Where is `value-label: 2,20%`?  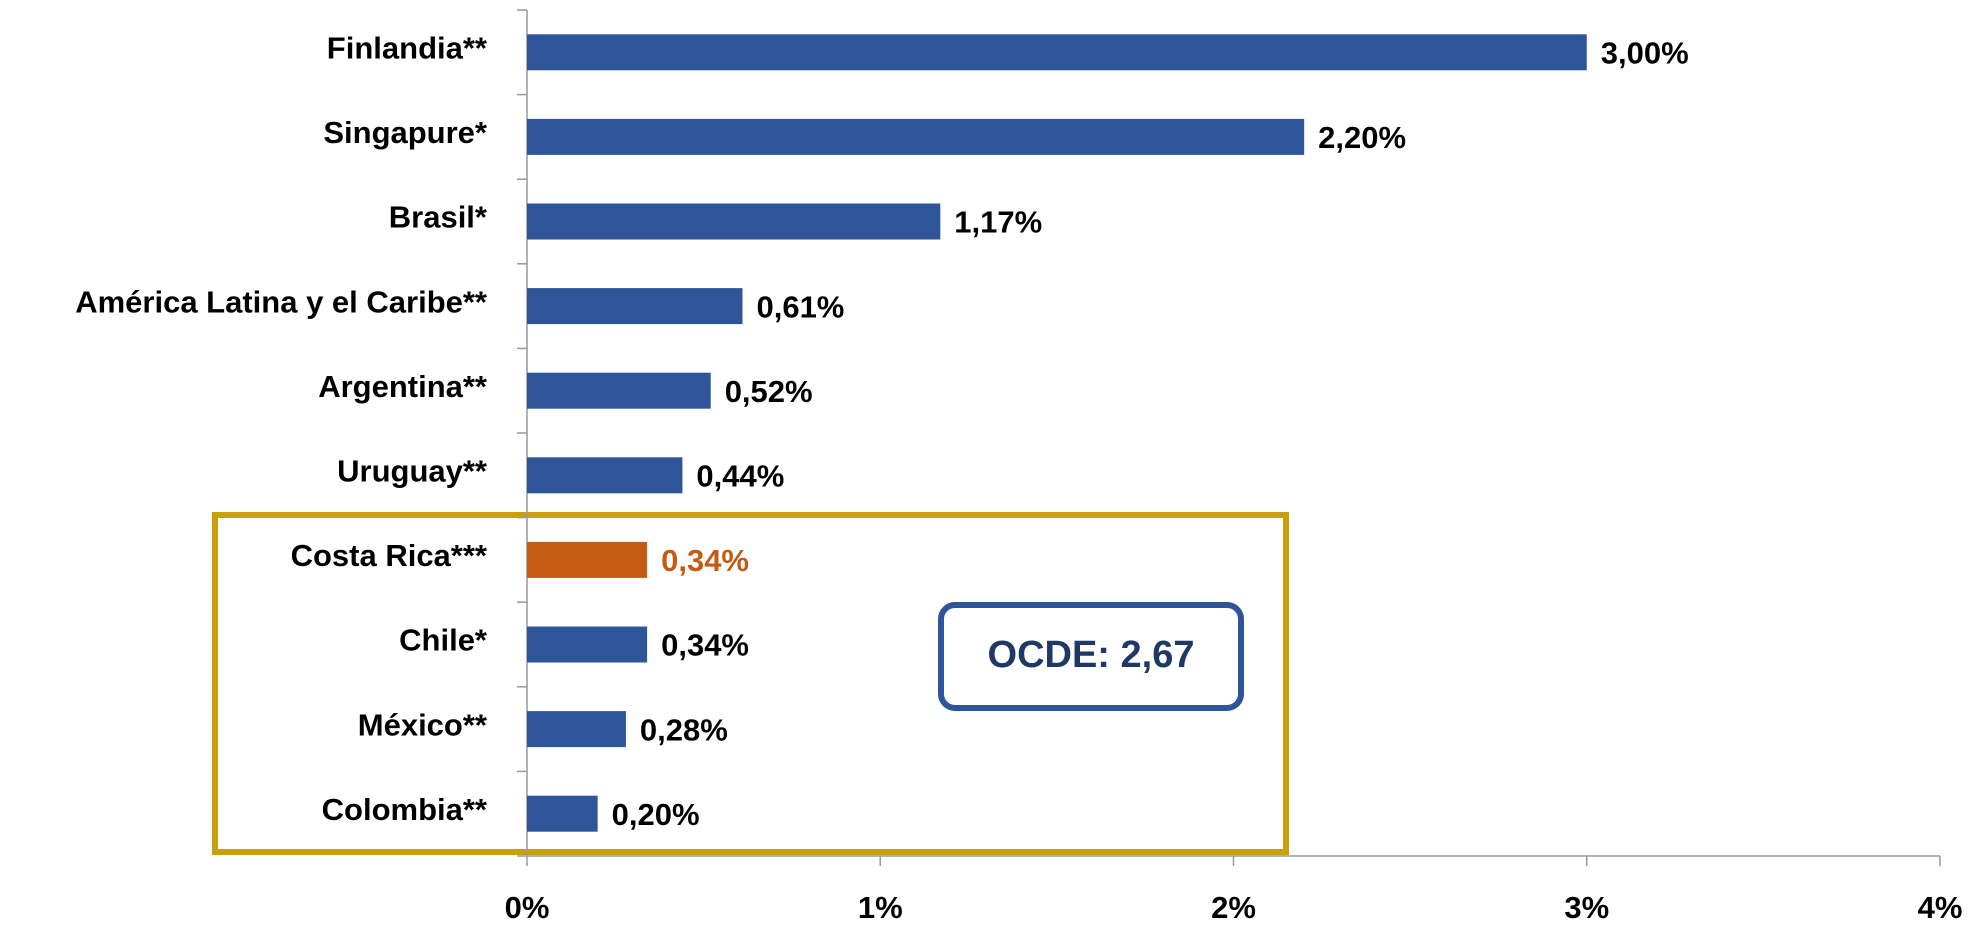 value-label: 2,20% is located at coordinates (1362, 137).